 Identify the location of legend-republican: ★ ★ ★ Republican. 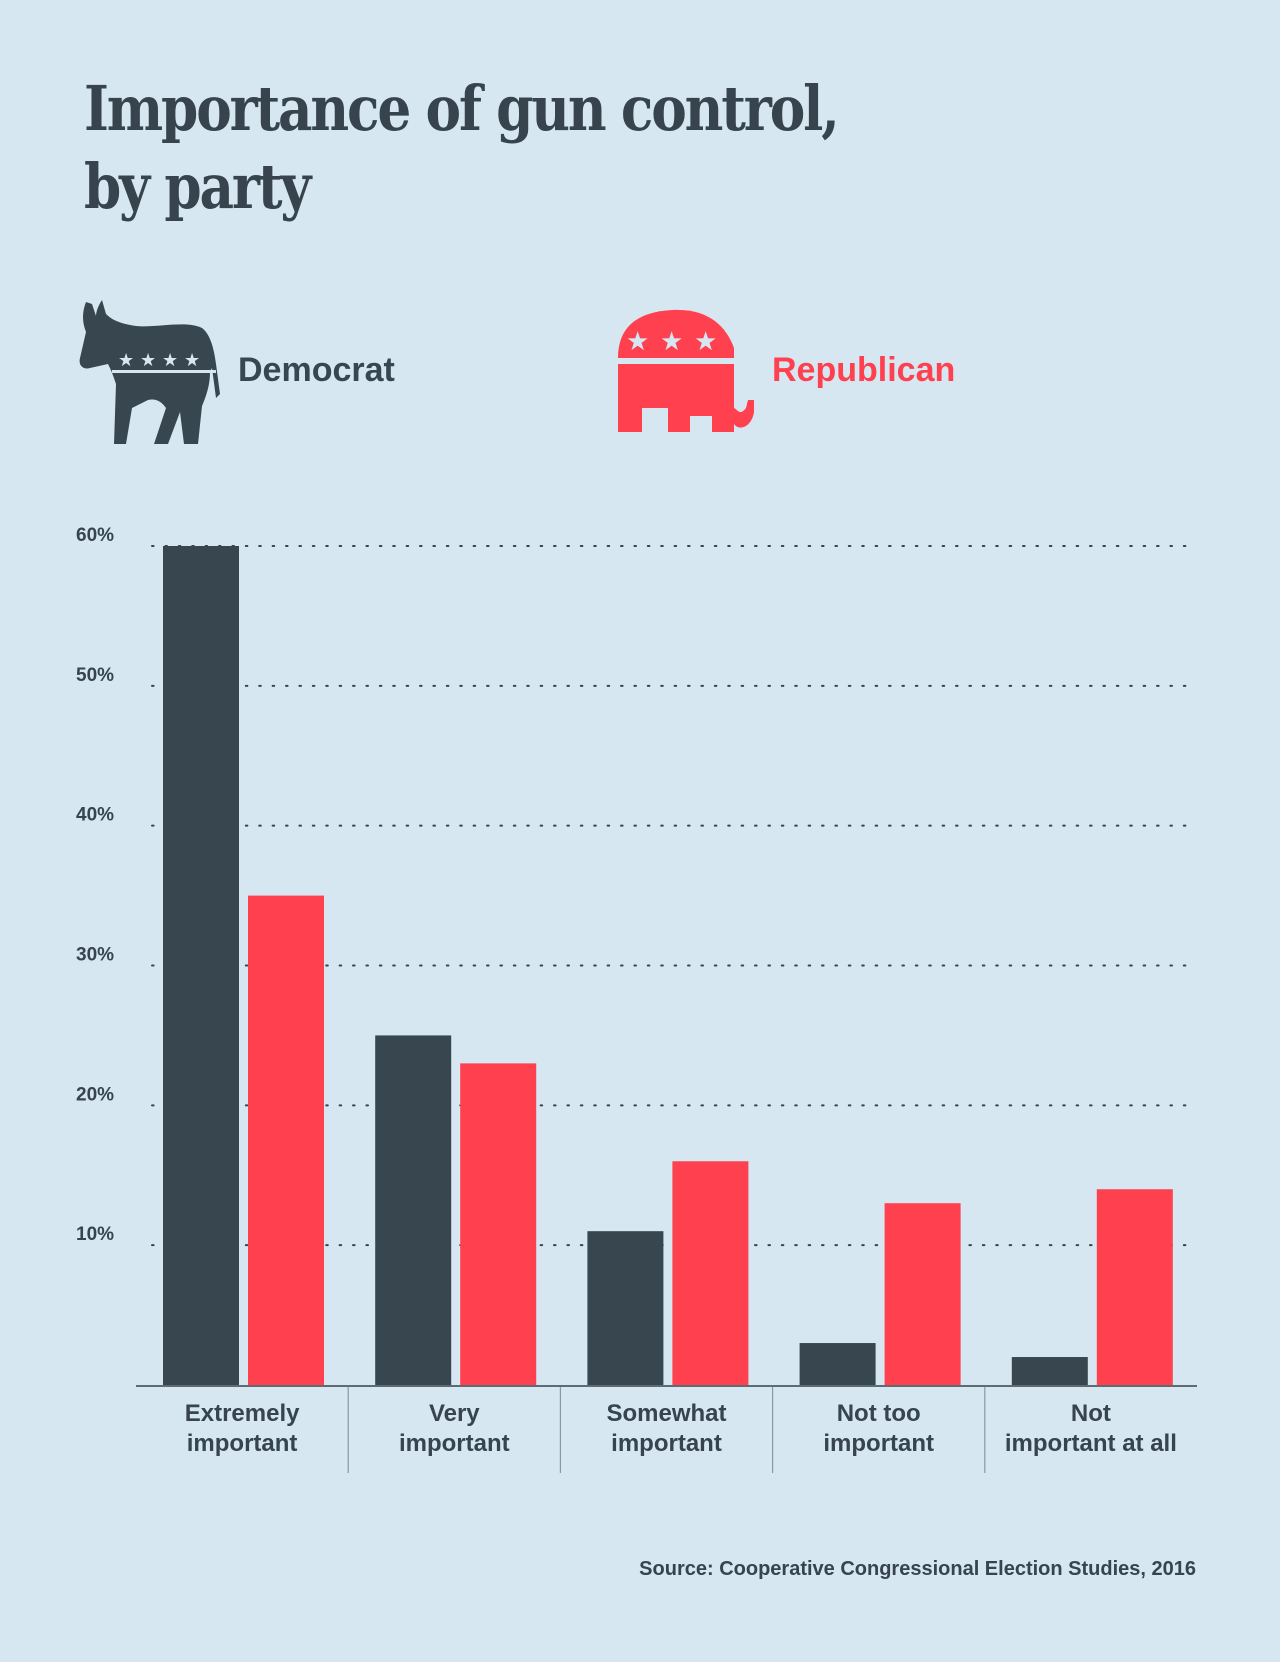
(785, 371).